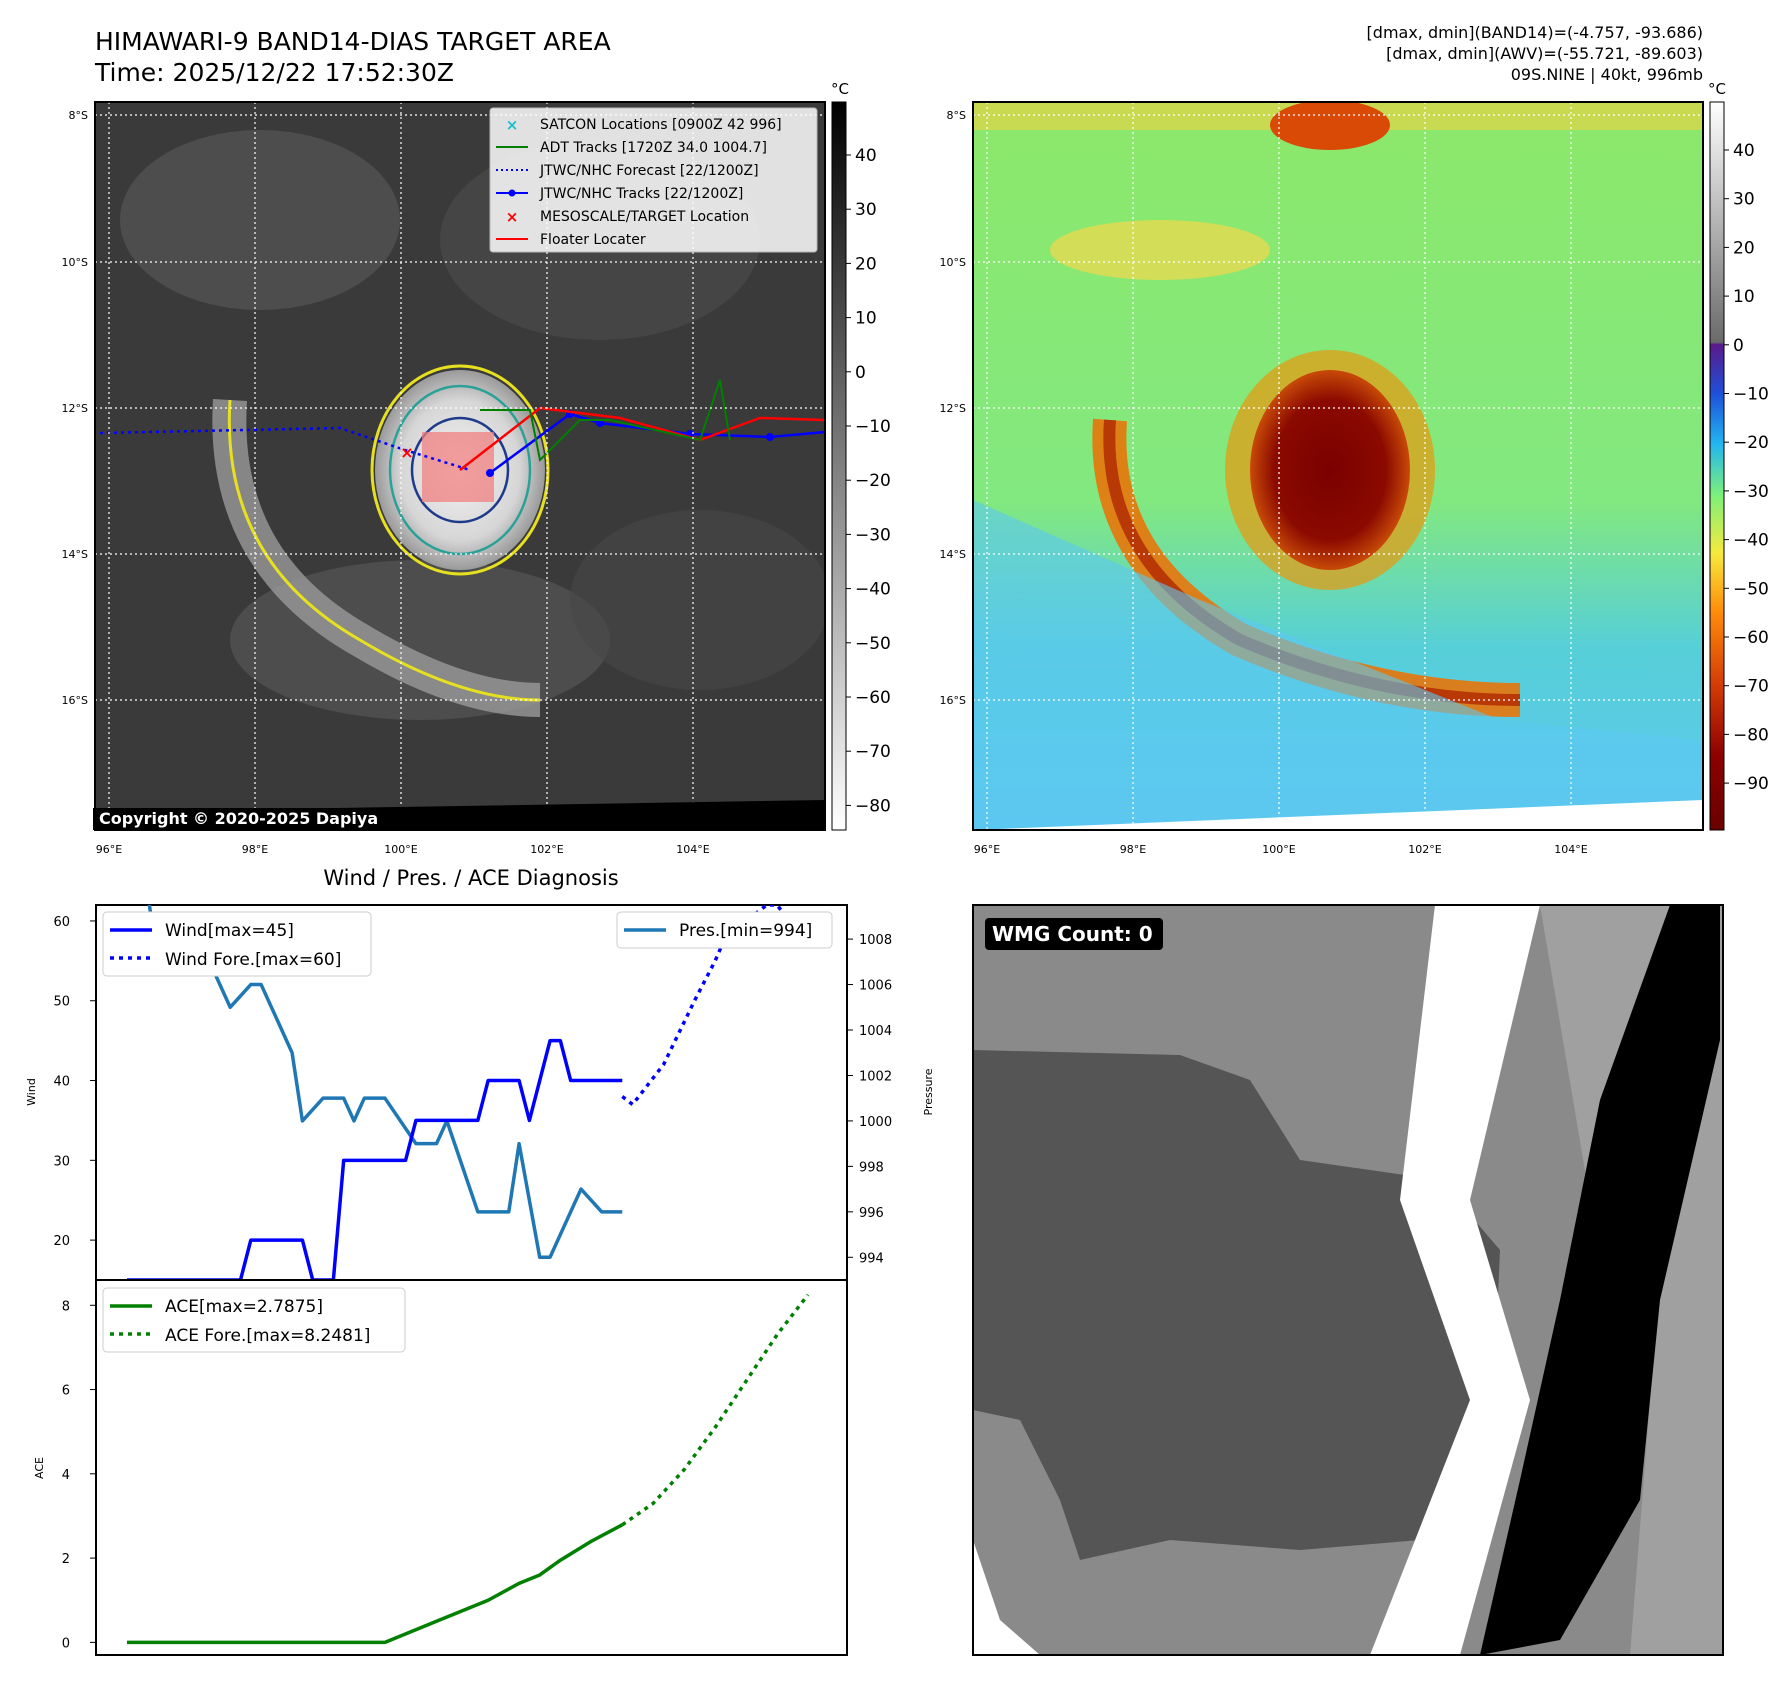 Image resolution: width=1788 pixels, height=1690 pixels. Describe the element at coordinates (953, 262) in the screenshot. I see `lat-label: 10°S` at that location.